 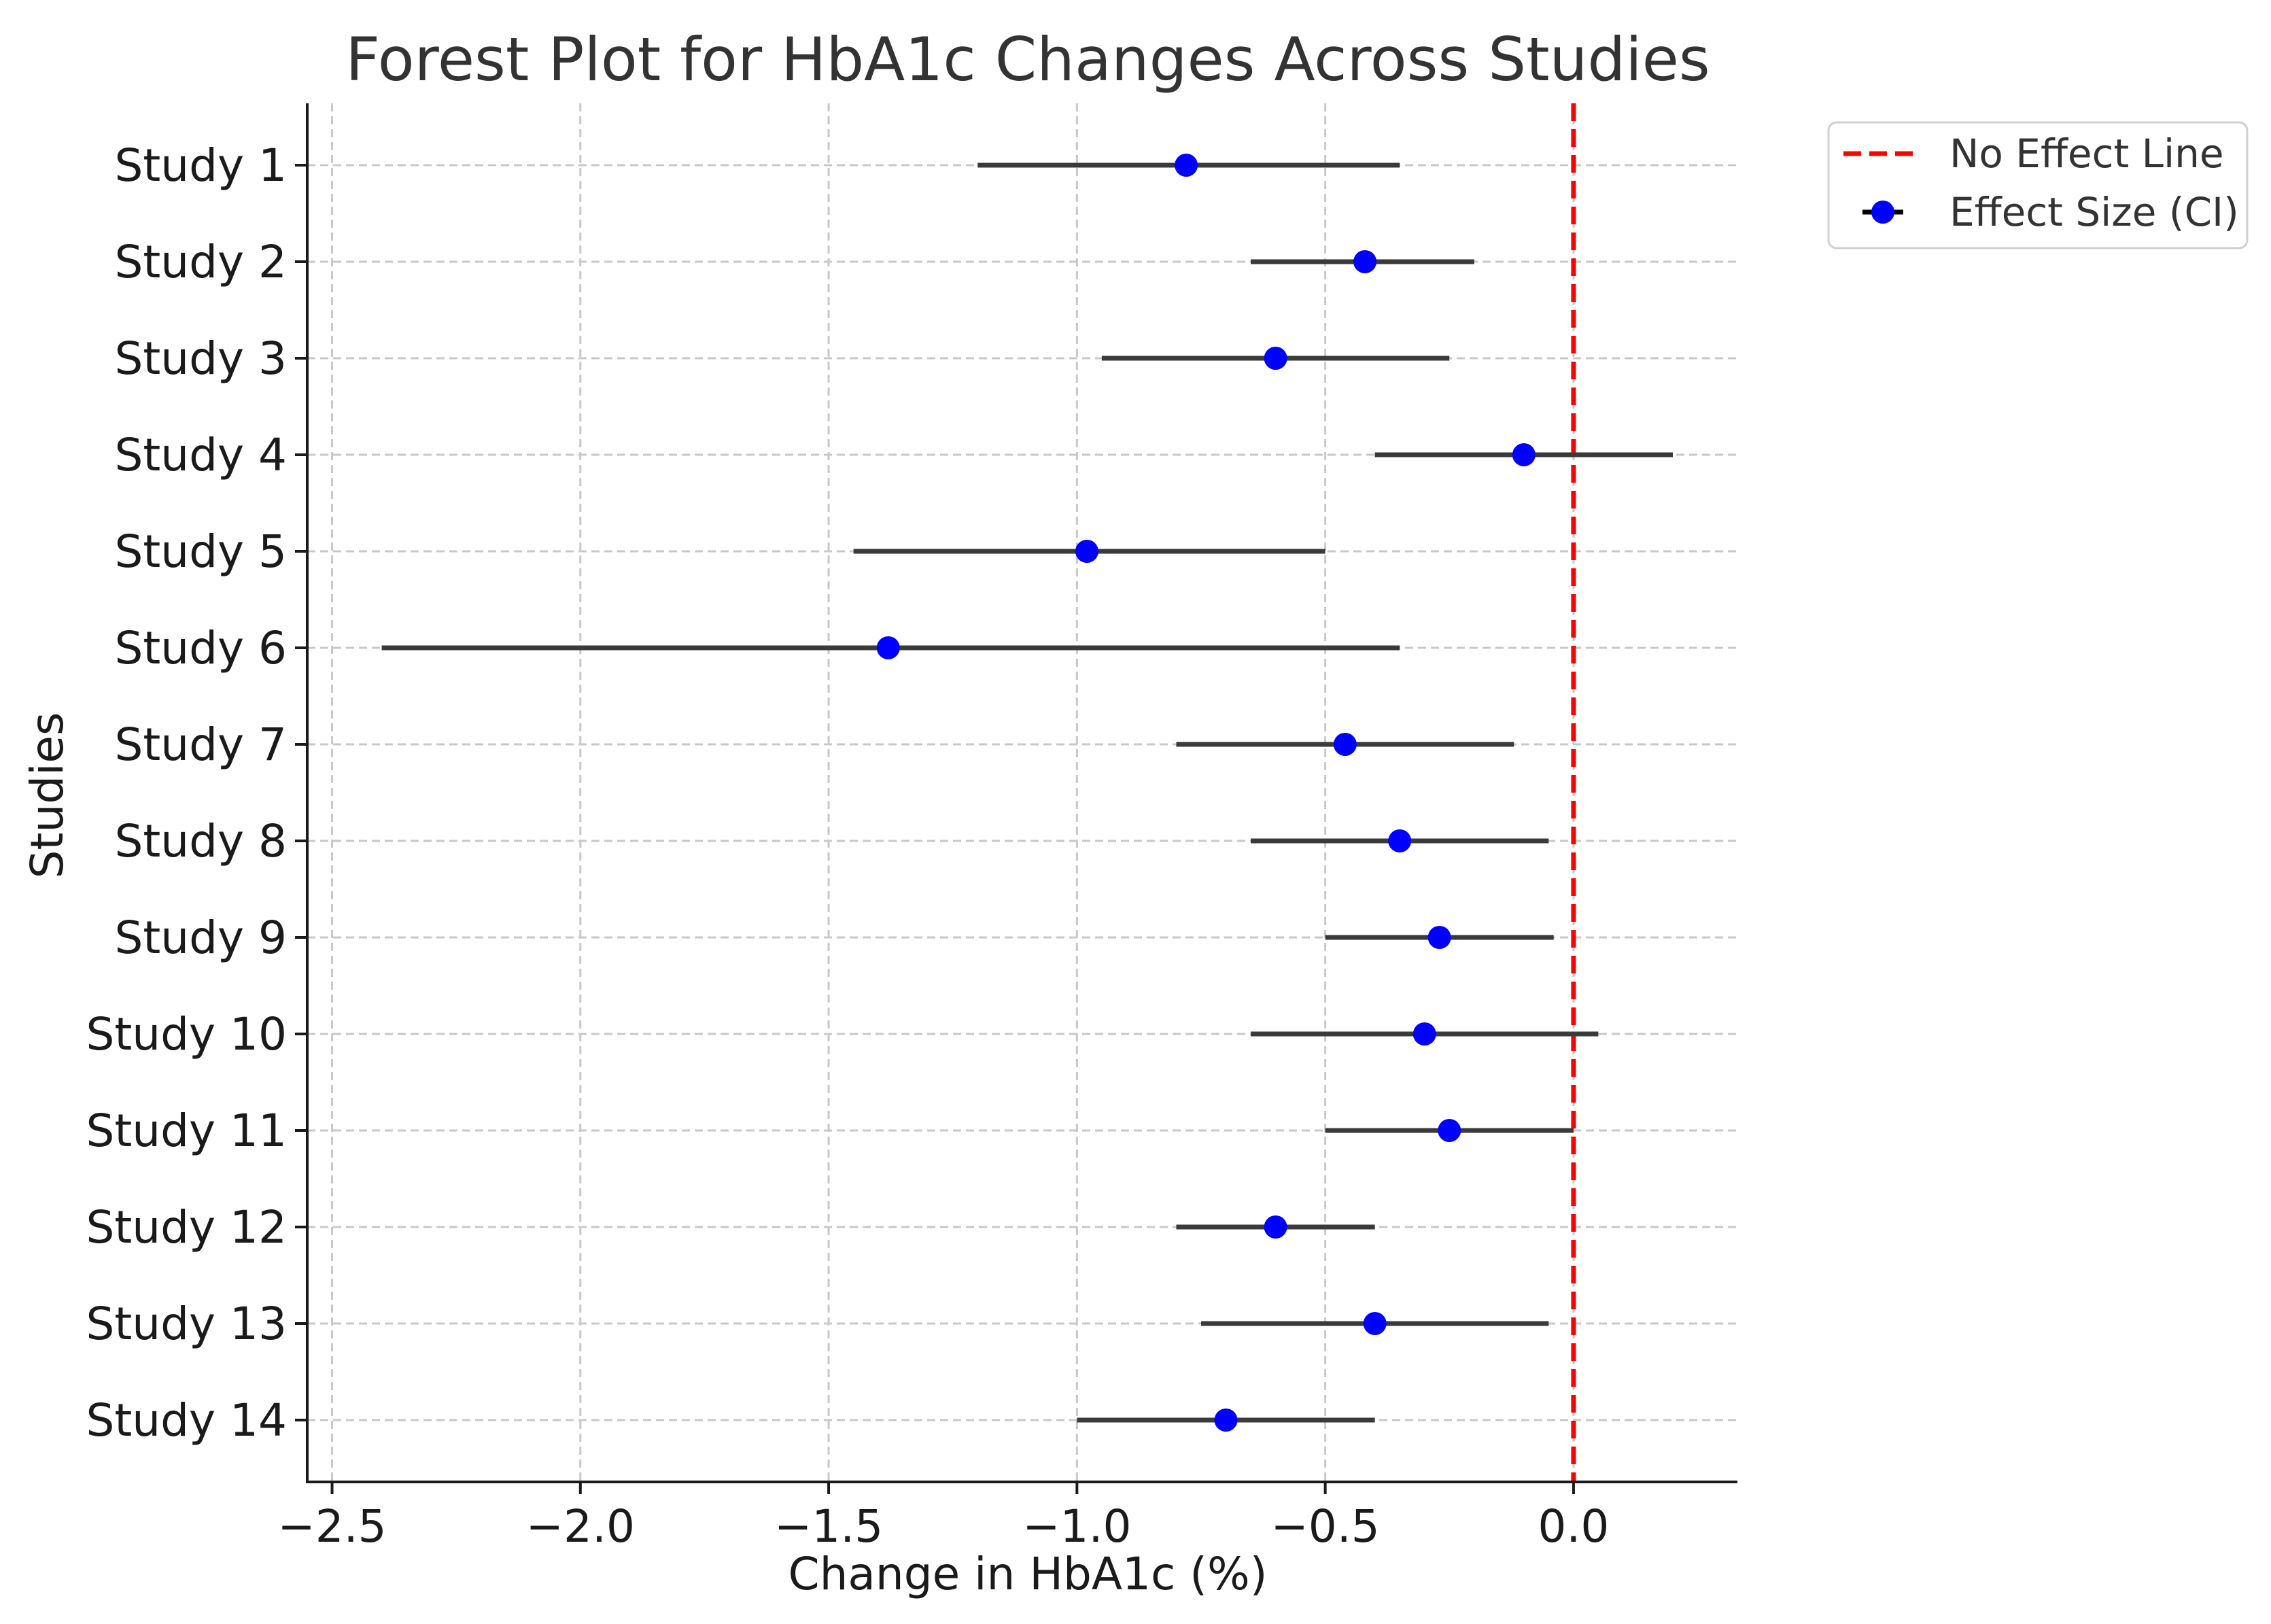 I want to click on y-tick-label: Study 11, so click(x=186, y=1131).